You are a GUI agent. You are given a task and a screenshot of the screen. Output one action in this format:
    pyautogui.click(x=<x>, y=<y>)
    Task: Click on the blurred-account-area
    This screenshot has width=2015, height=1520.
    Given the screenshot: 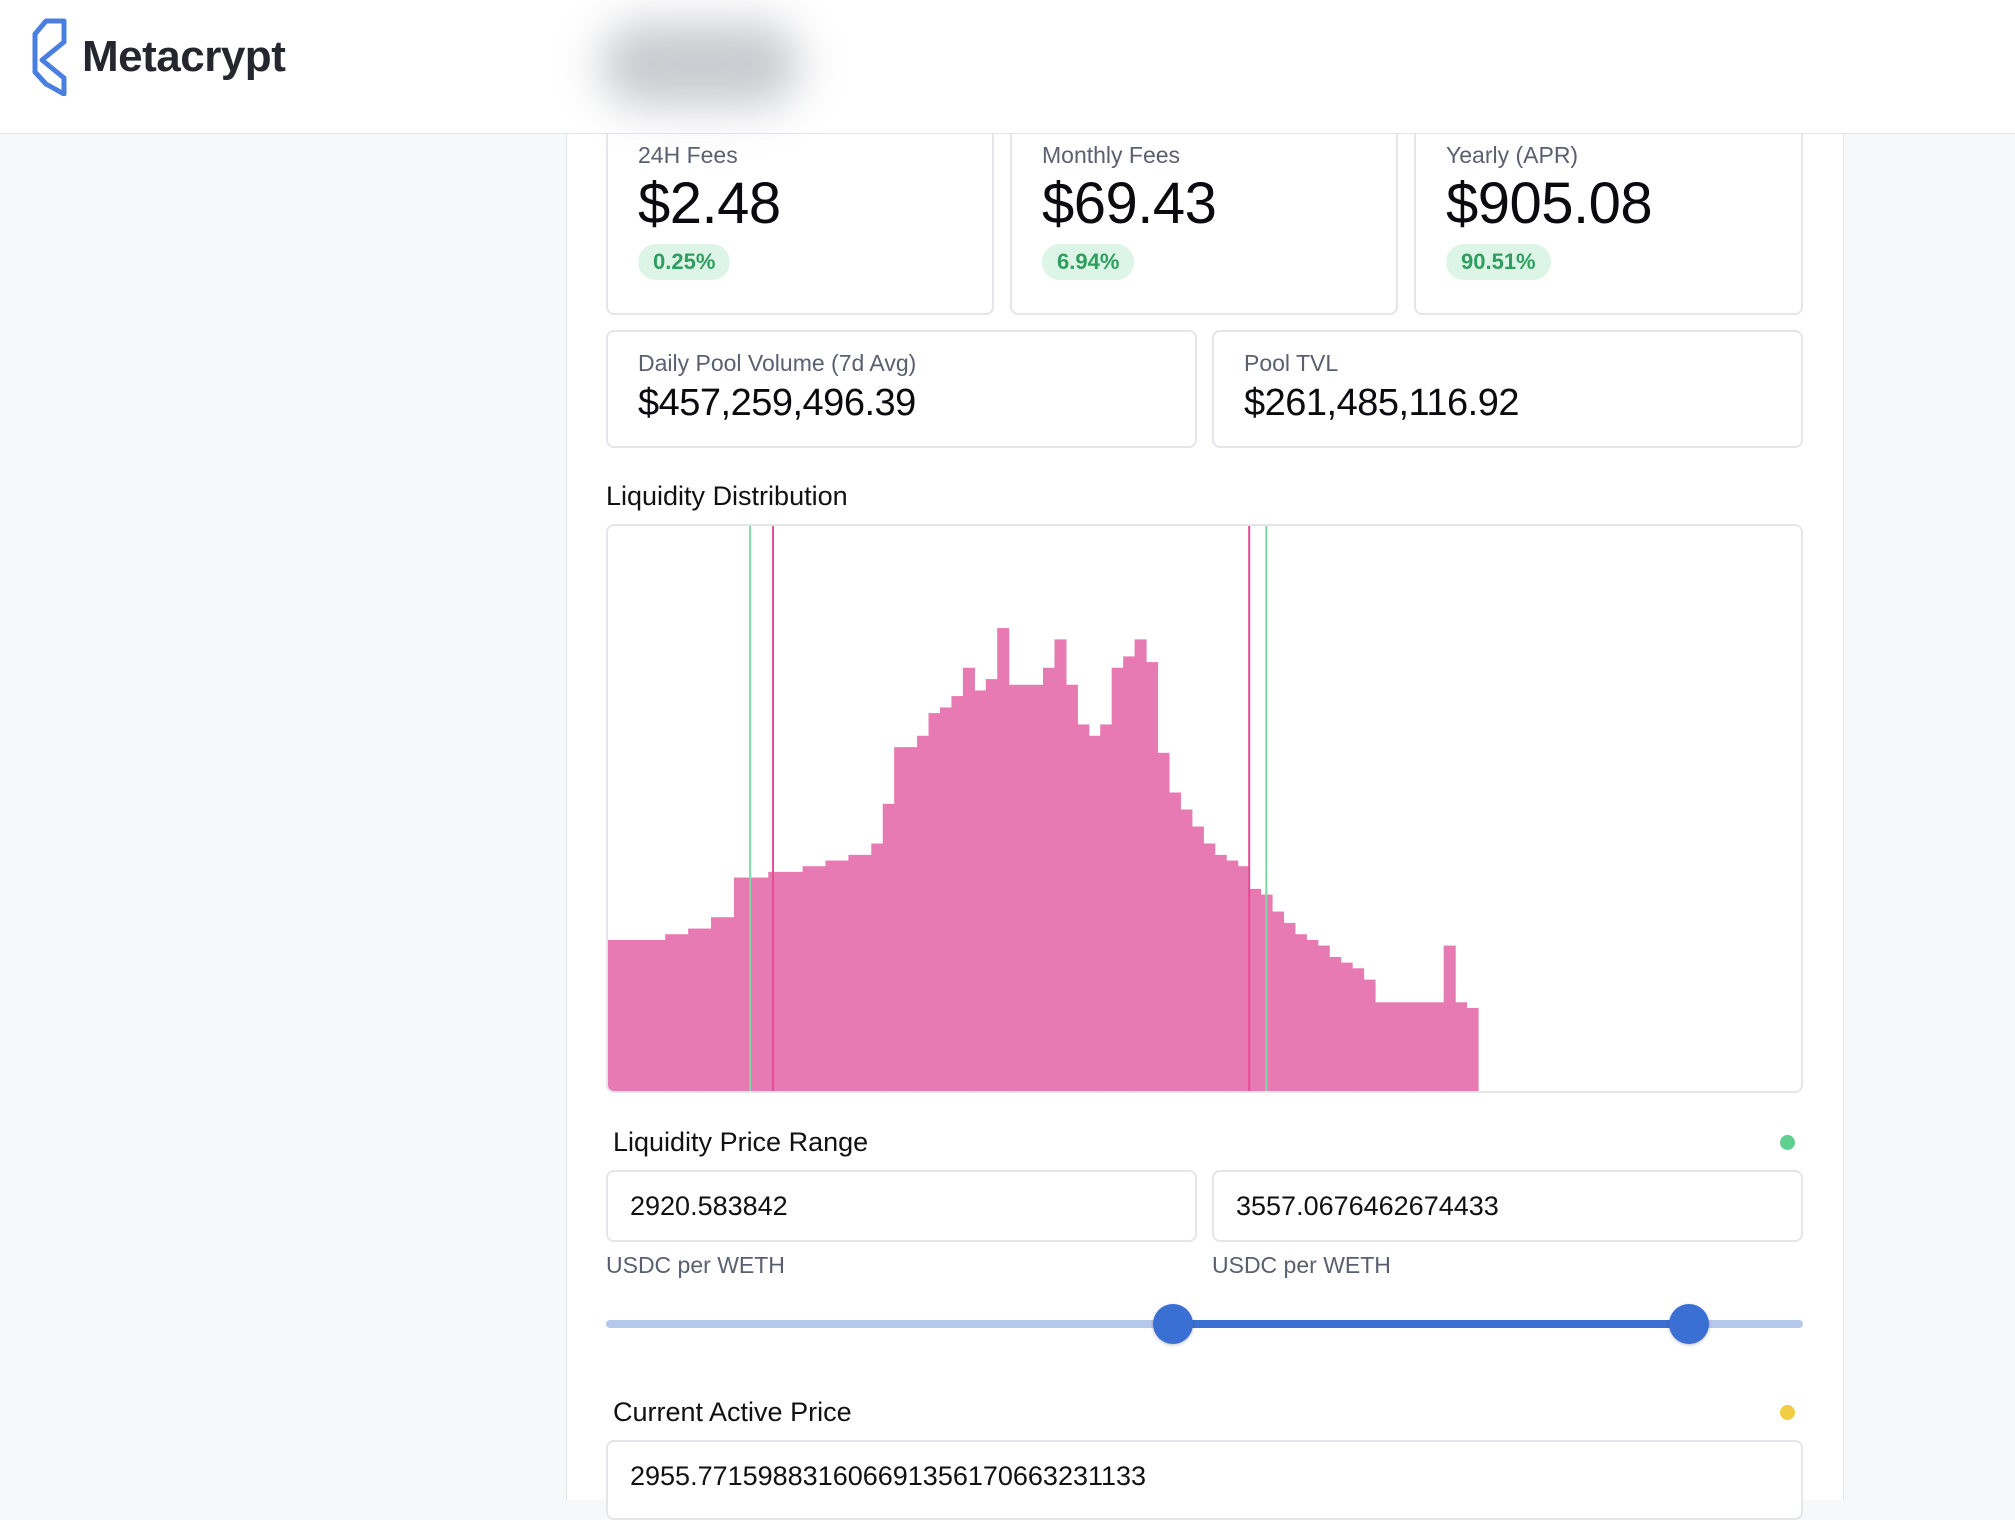 What is the action you would take?
    pyautogui.click(x=700, y=64)
    